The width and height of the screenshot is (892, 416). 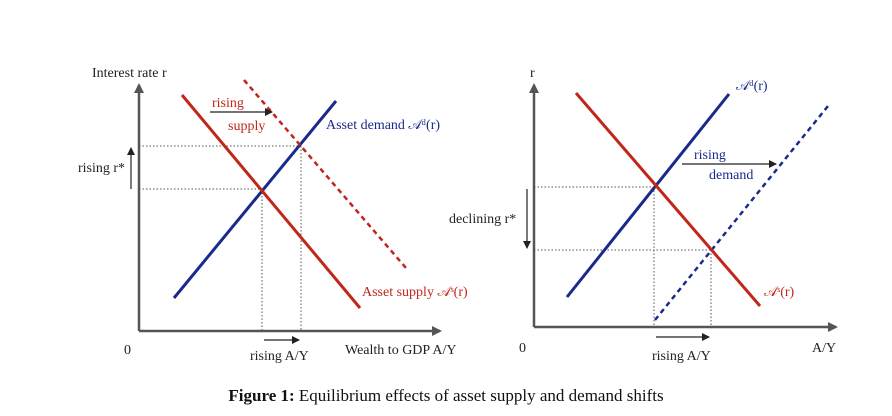 What do you see at coordinates (824, 348) in the screenshot?
I see `right-x-axis-label: A/Y` at bounding box center [824, 348].